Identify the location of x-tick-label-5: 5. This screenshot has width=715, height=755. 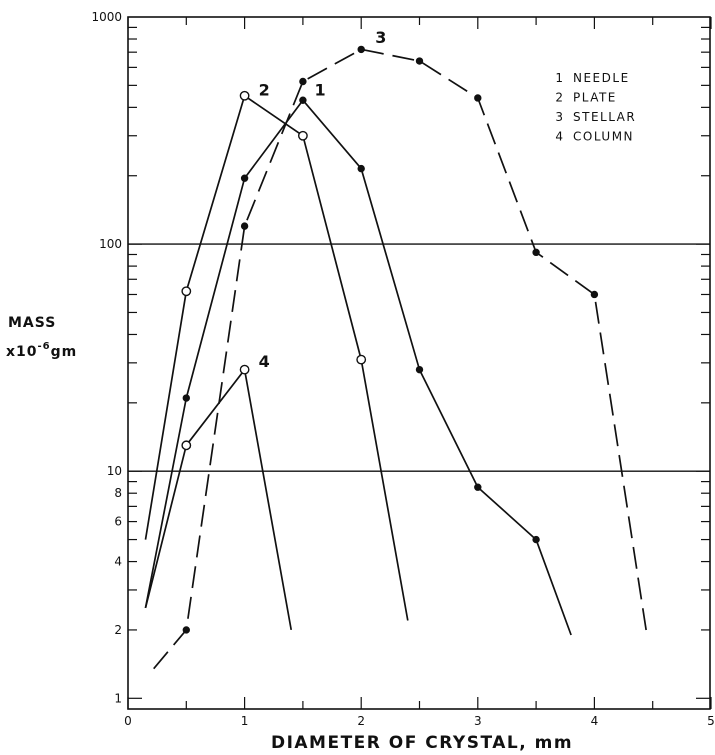
(711, 721).